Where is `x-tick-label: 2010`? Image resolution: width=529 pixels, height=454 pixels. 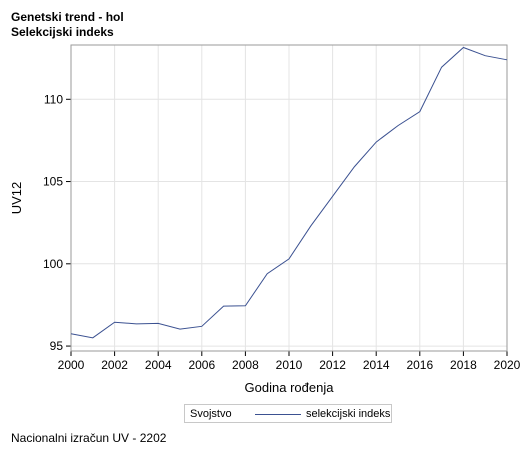 x-tick-label: 2010 is located at coordinates (289, 365).